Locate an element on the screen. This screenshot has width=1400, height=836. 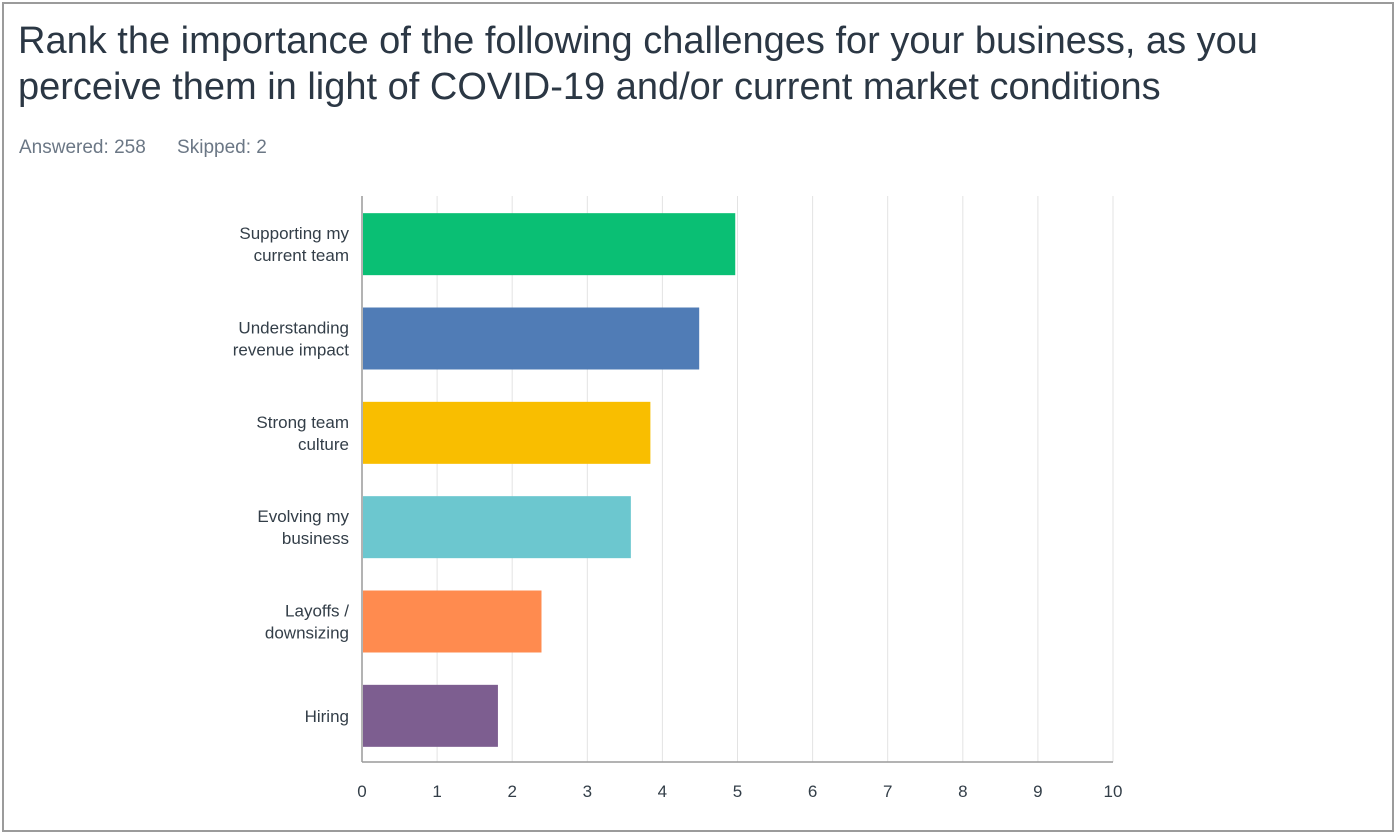
answered-label: Answered: is located at coordinates (64, 147).